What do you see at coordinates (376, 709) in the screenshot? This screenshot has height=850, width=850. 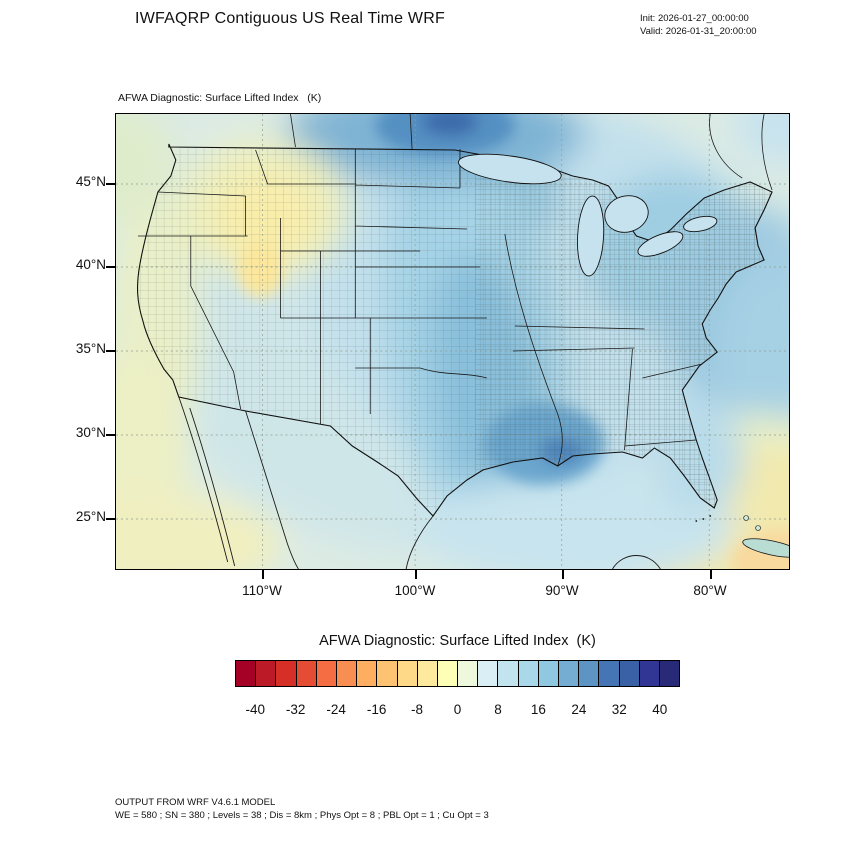 I see `colorbar-tick-label: -16` at bounding box center [376, 709].